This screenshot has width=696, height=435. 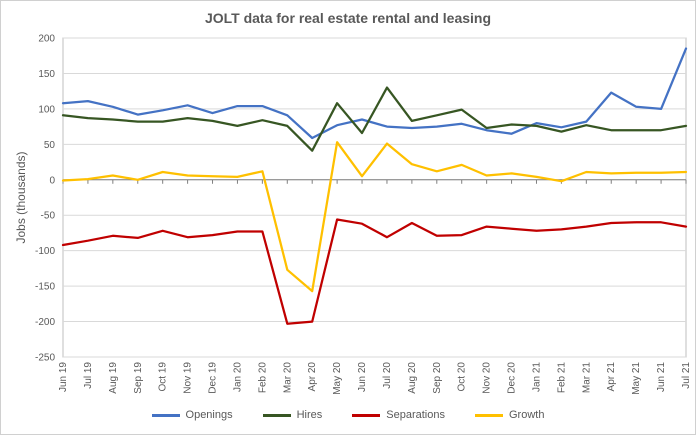 What do you see at coordinates (21, 197) in the screenshot?
I see `y-axis-title: Jobs (thousands)` at bounding box center [21, 197].